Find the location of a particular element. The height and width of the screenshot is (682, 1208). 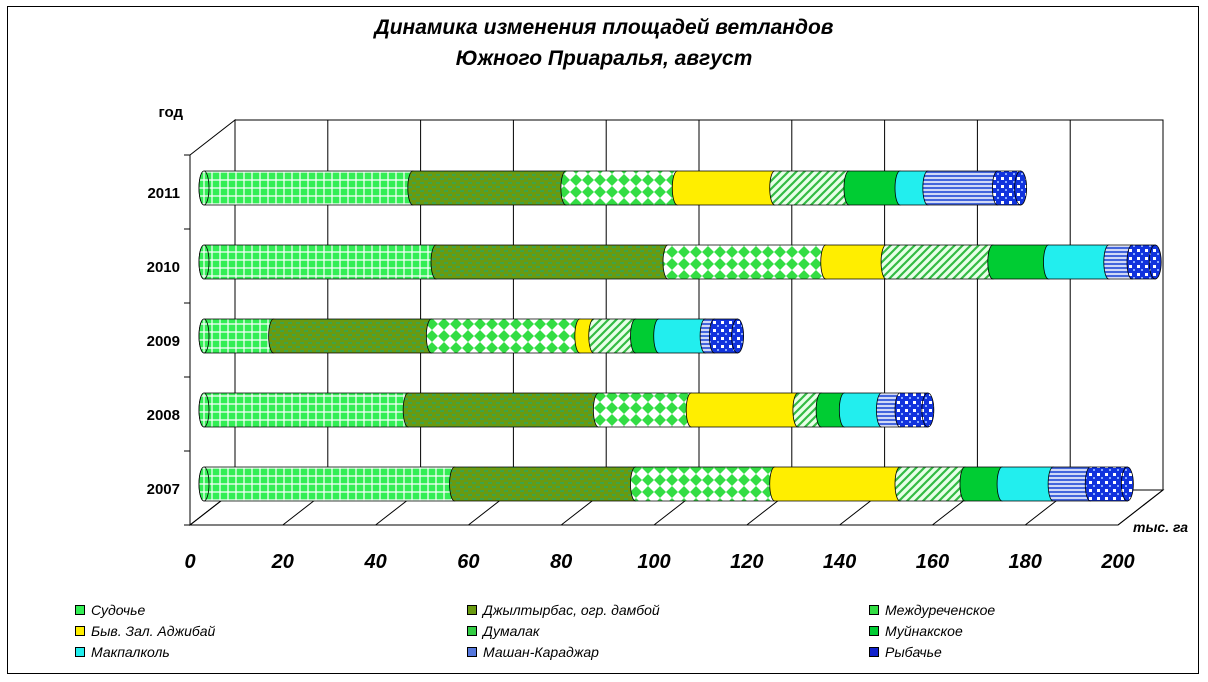

y-tick-label: 2011 is located at coordinates (163, 193).